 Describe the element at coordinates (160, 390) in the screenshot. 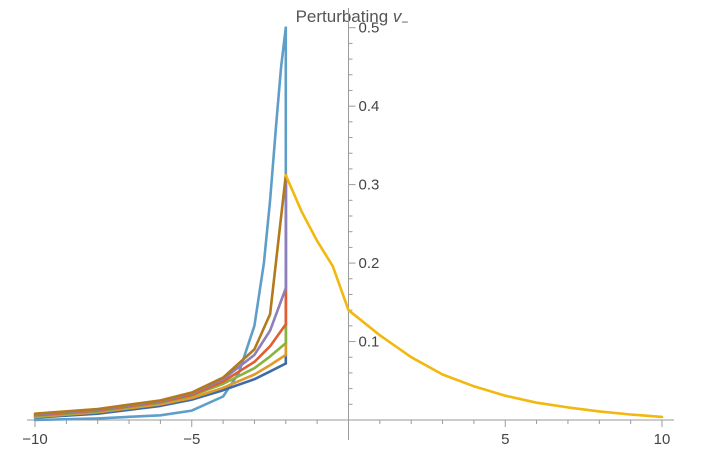

I see `series-2-left-branch` at that location.